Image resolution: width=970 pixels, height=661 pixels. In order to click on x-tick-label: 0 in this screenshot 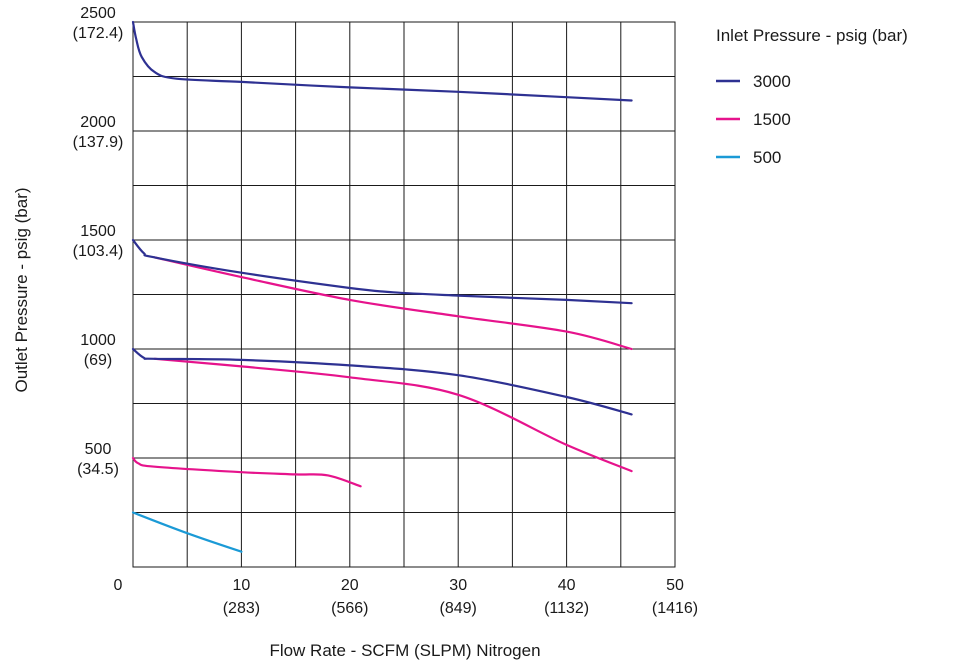, I will do `click(118, 585)`.